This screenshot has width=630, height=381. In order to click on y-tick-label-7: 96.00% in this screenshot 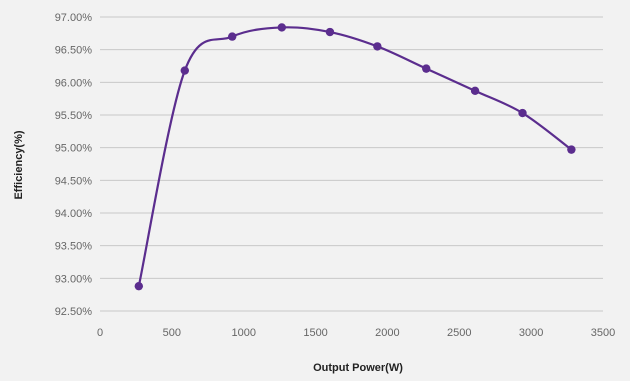, I will do `click(74, 83)`.